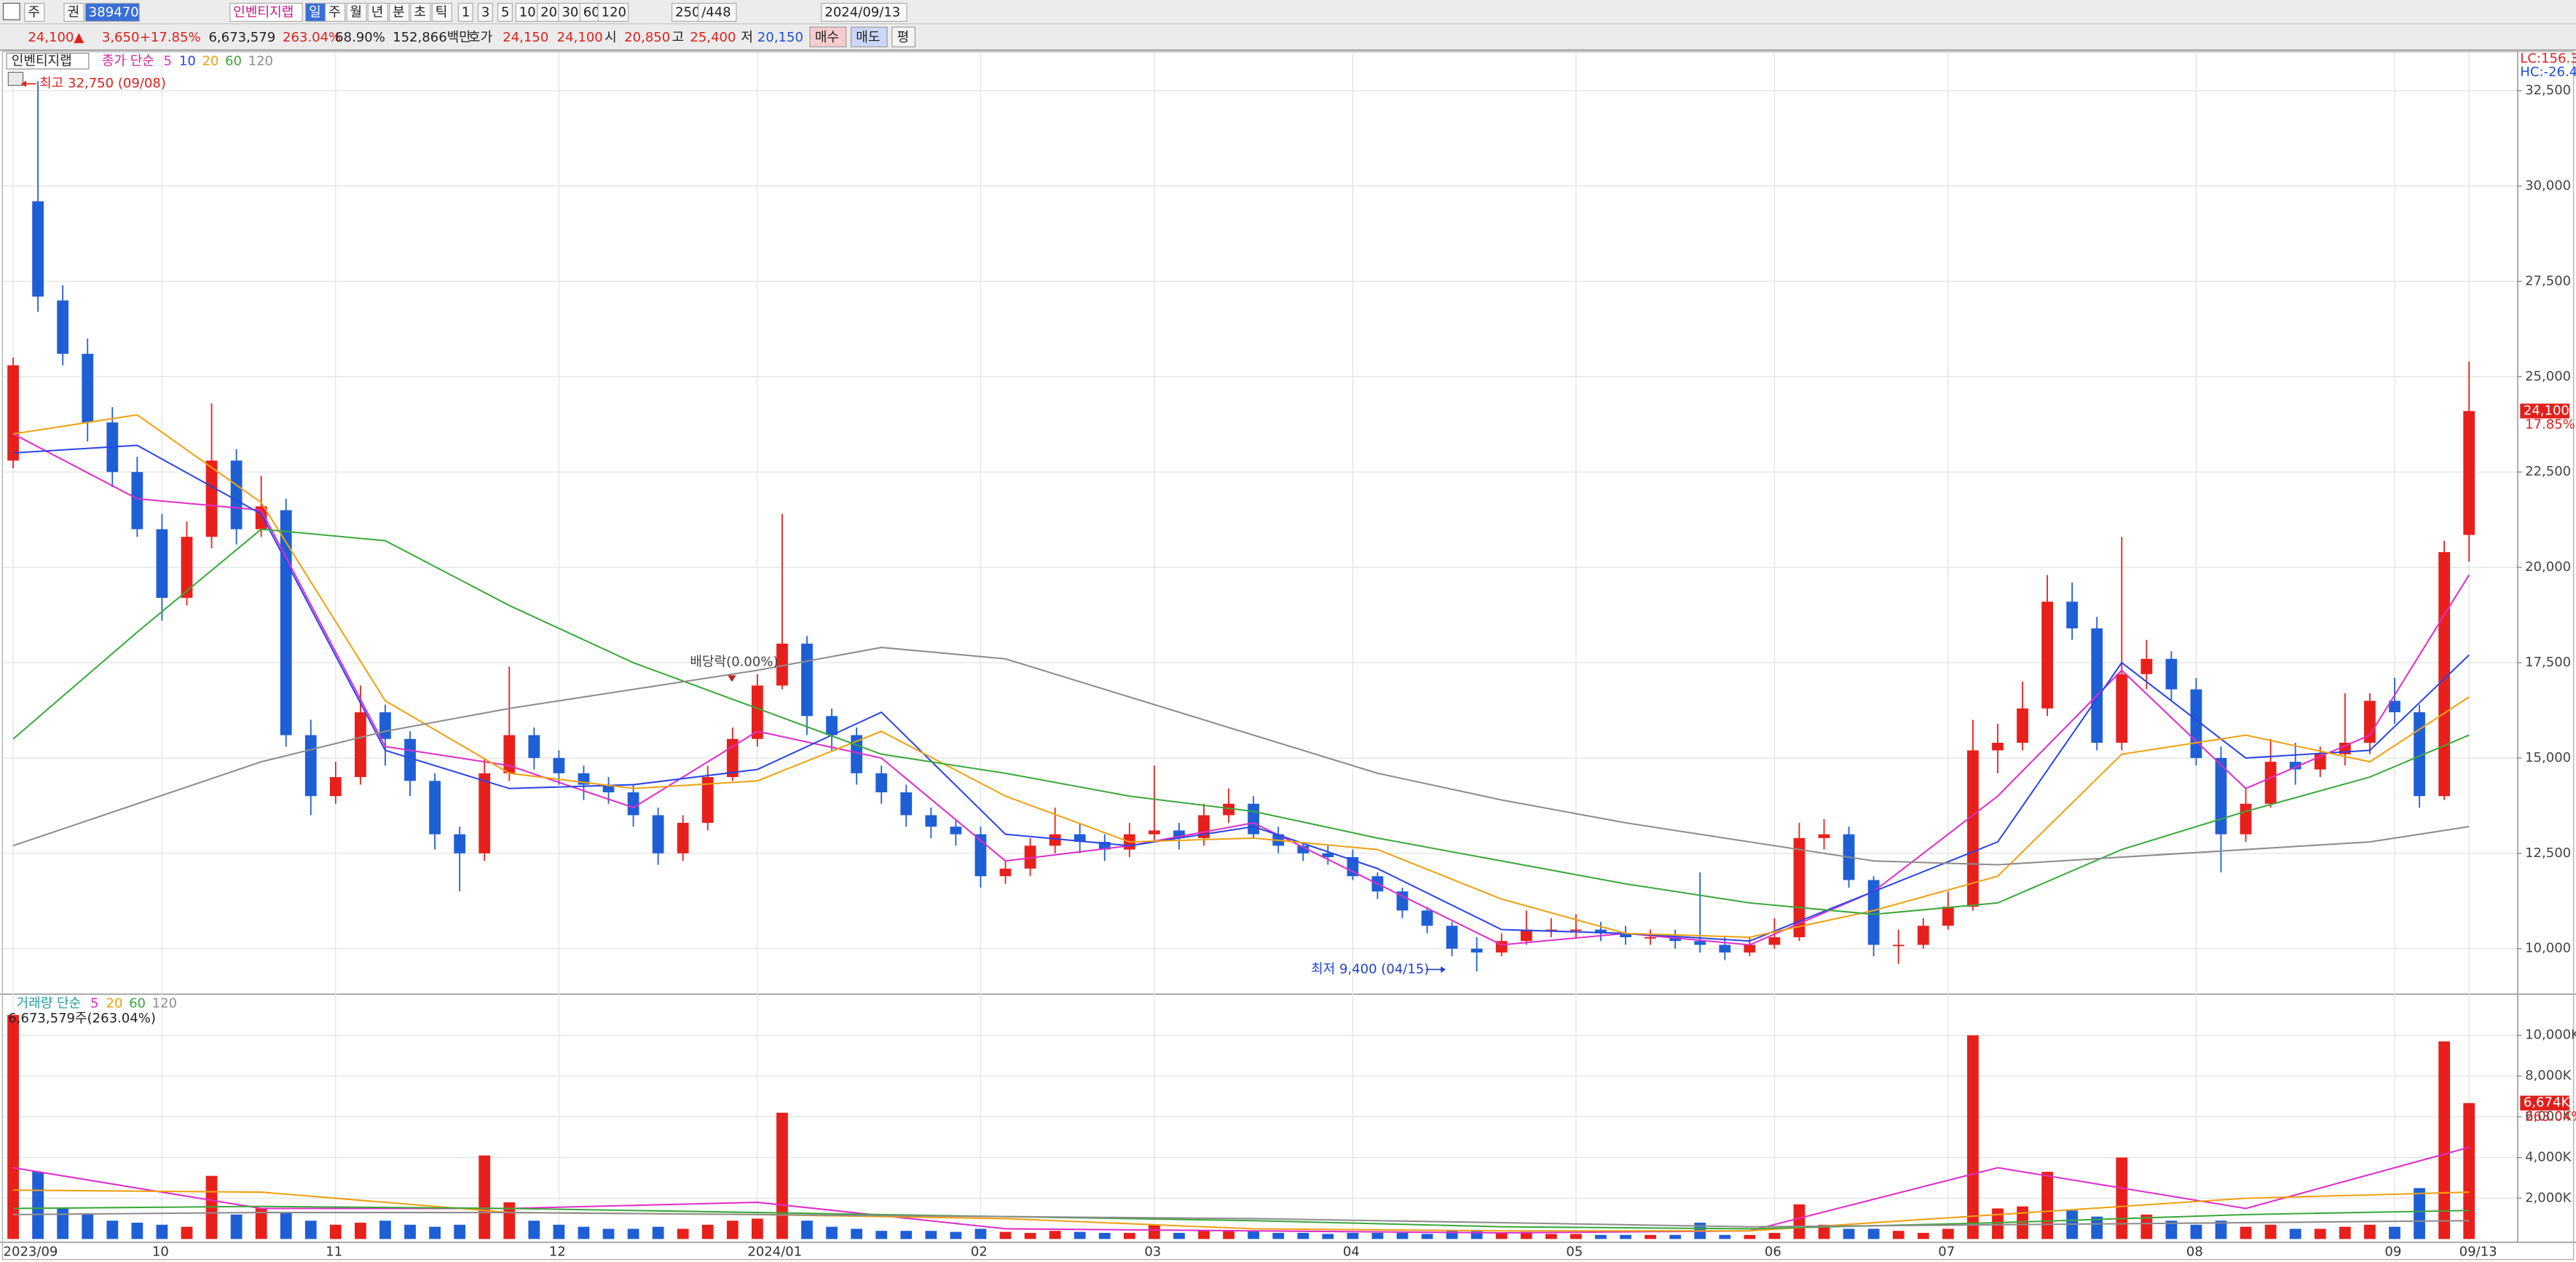 This screenshot has width=2576, height=1262. What do you see at coordinates (1152, 1251) in the screenshot?
I see `date-label: 03` at bounding box center [1152, 1251].